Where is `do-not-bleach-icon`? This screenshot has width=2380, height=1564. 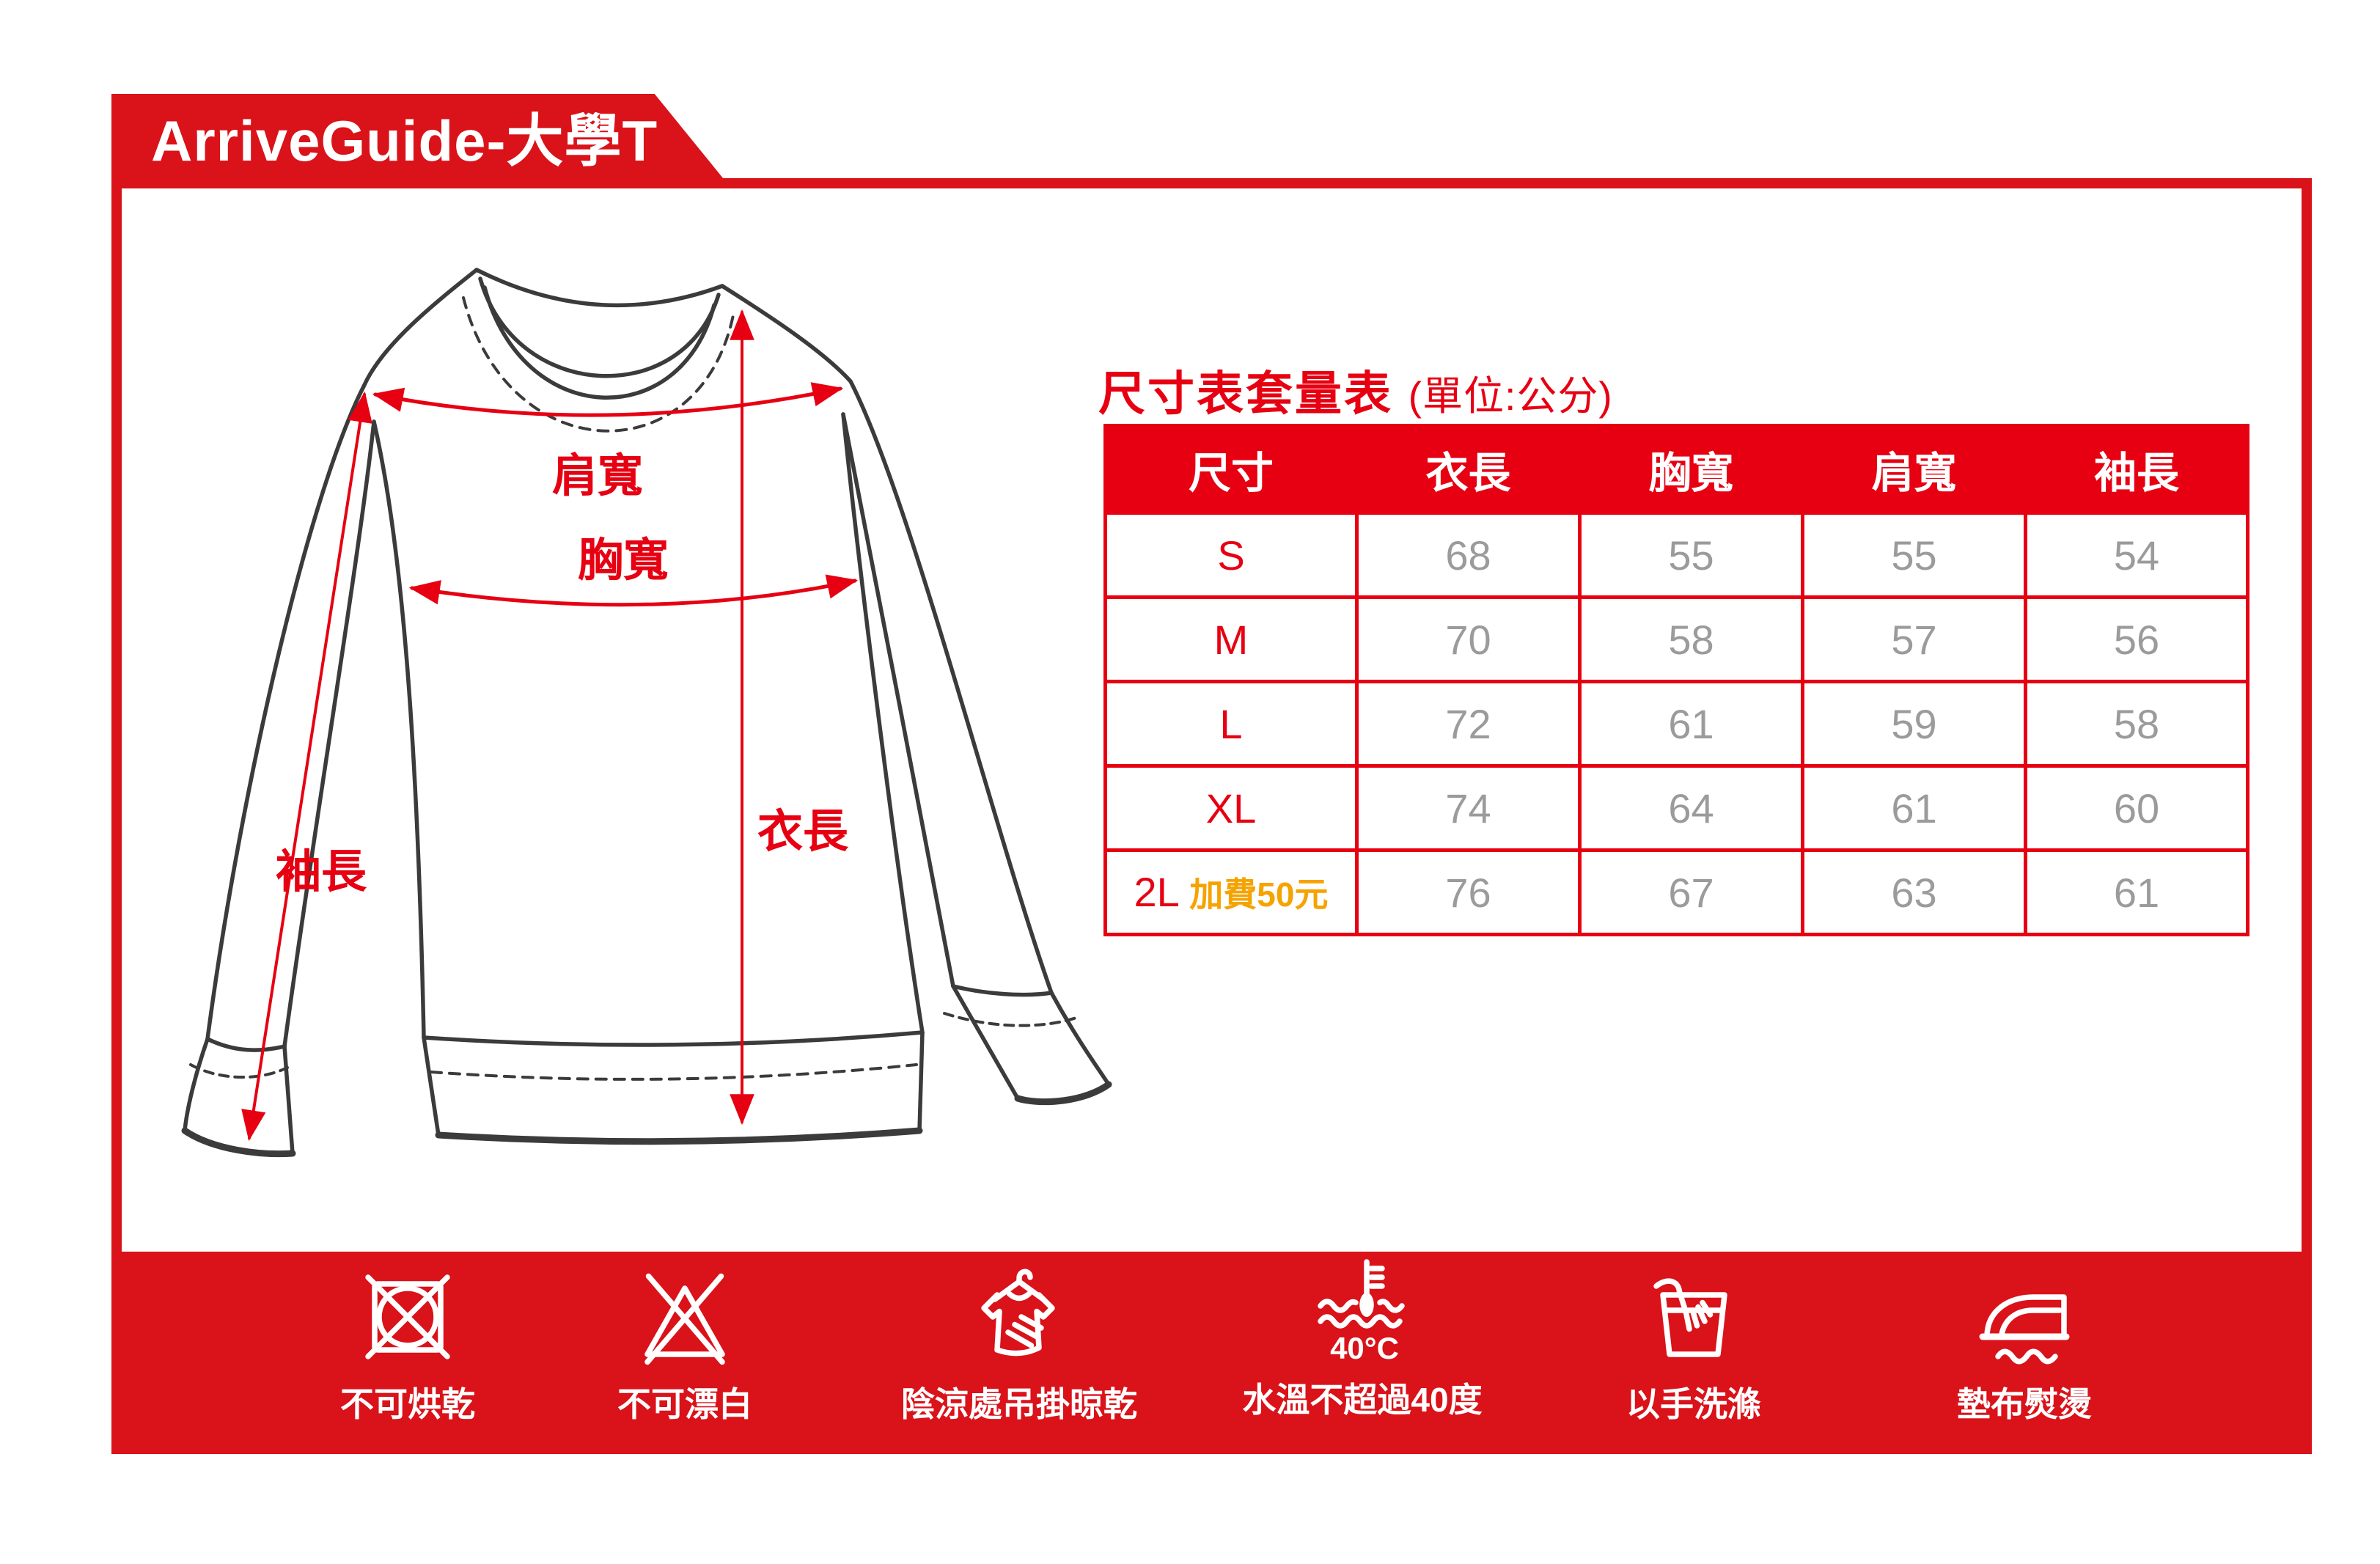 do-not-bleach-icon is located at coordinates (685, 1319).